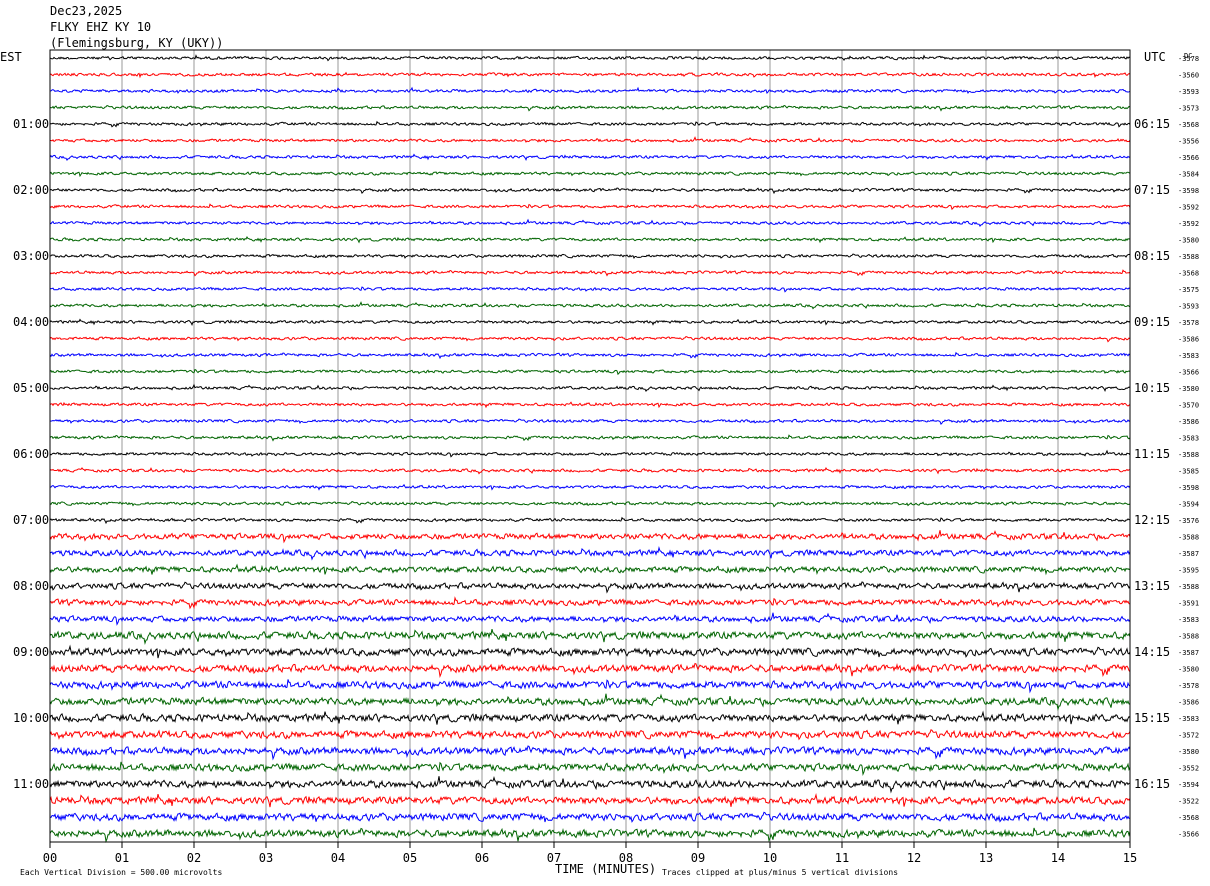 The height and width of the screenshot is (886, 1210). What do you see at coordinates (1152, 718) in the screenshot?
I see `right-time-label: 15:15` at bounding box center [1152, 718].